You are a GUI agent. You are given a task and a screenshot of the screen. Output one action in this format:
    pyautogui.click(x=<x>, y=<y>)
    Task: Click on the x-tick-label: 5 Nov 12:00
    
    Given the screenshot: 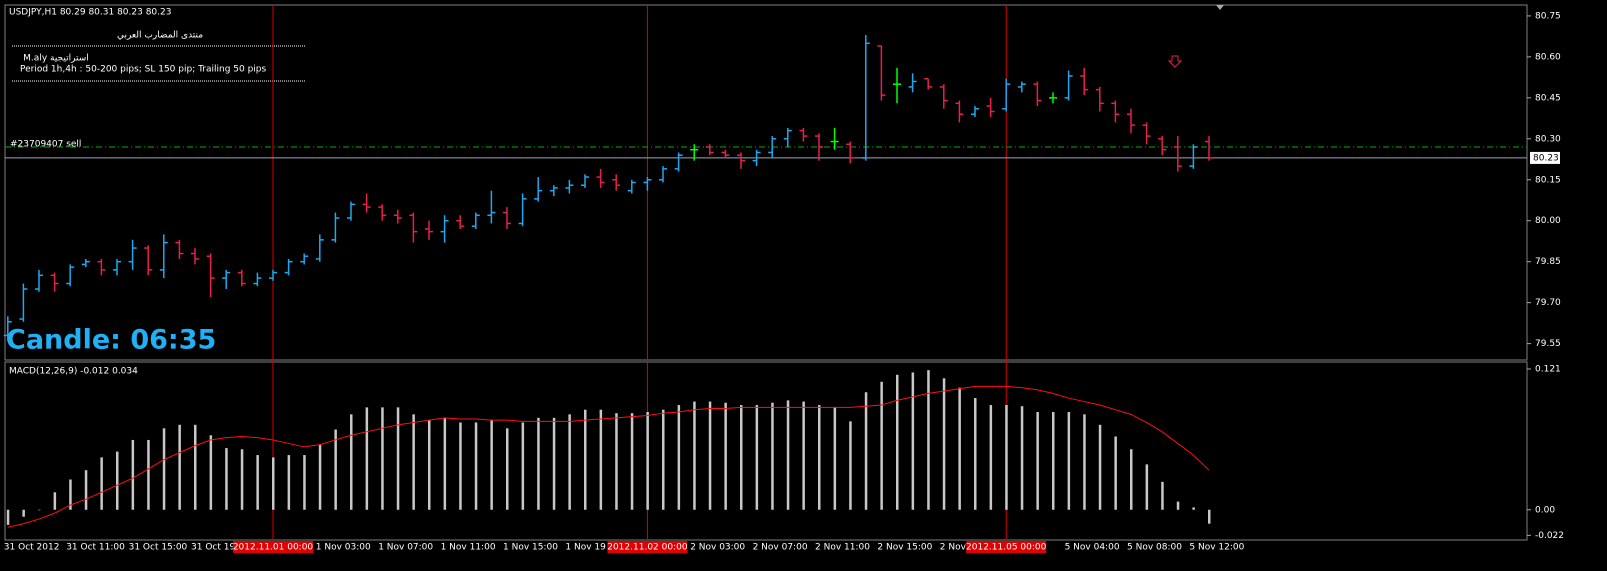 What is the action you would take?
    pyautogui.click(x=1216, y=548)
    